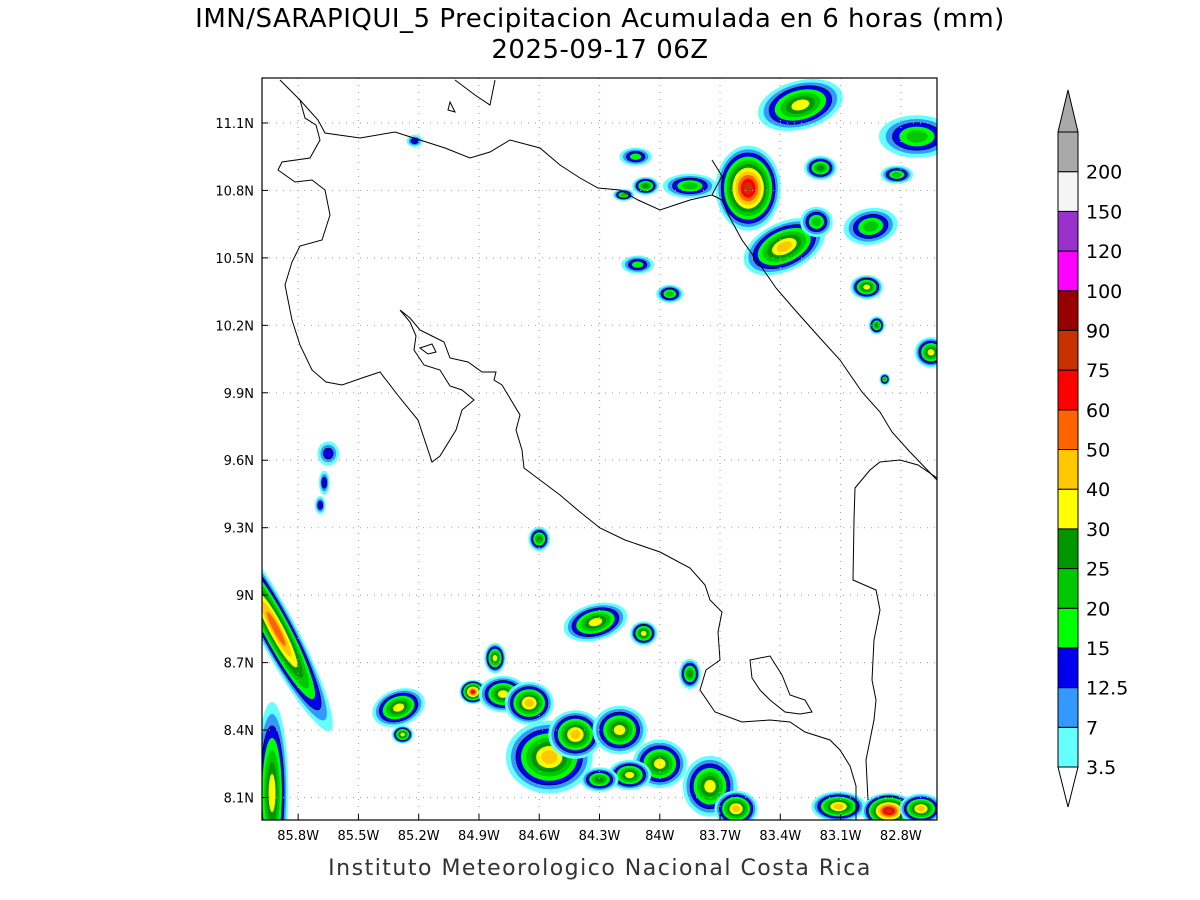 This screenshot has width=1200, height=900. Describe the element at coordinates (419, 836) in the screenshot. I see `lon-tick-label: 85.2W` at that location.